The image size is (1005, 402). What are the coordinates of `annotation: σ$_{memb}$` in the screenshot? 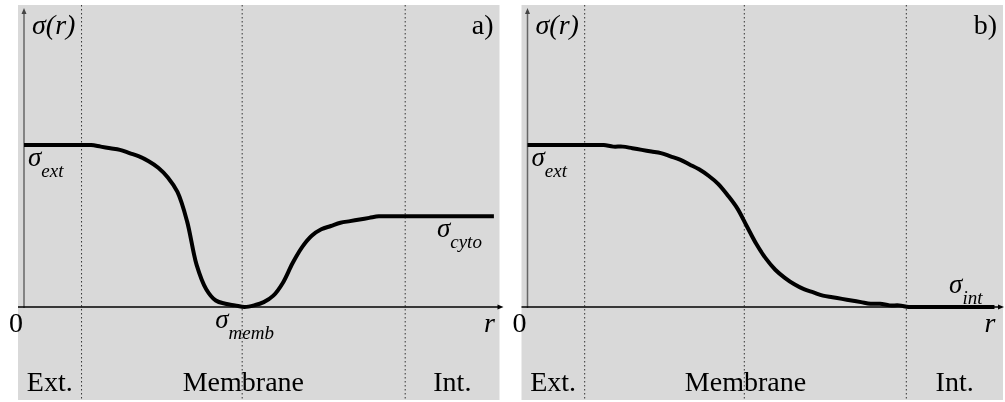 It's located at (244, 323).